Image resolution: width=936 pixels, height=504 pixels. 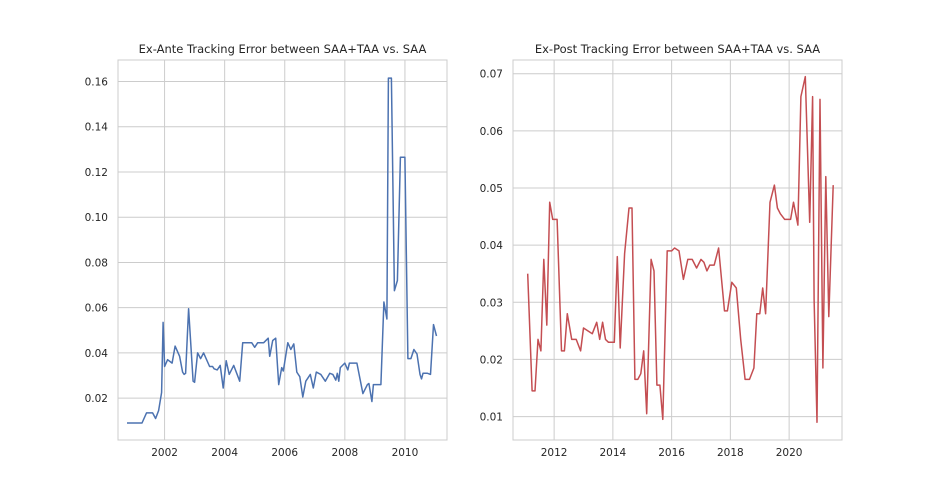 What do you see at coordinates (491, 303) in the screenshot?
I see `ex-post-y-tick-label: 0.03` at bounding box center [491, 303].